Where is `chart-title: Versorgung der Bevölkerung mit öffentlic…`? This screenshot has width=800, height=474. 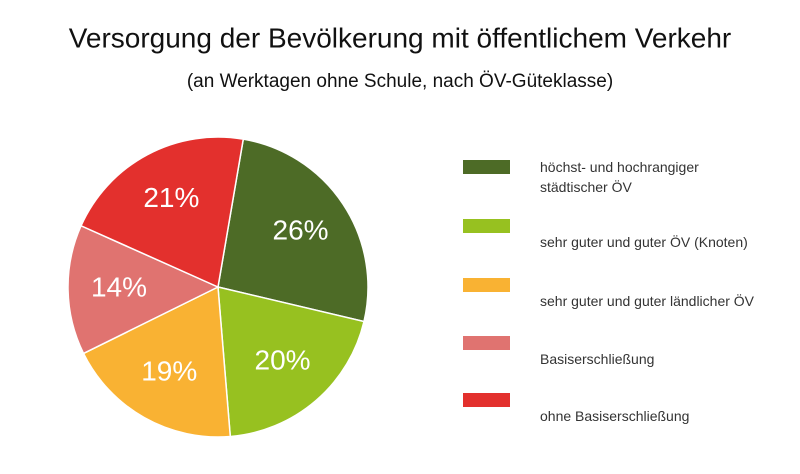
chart-title: Versorgung der Bevölkerung mit öffentlic… is located at coordinates (400, 37).